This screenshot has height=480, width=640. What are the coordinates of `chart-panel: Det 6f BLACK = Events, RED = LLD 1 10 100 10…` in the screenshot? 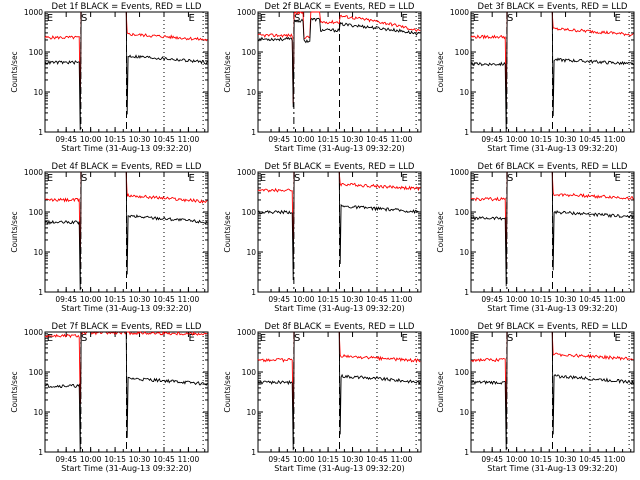 It's located at (535, 237).